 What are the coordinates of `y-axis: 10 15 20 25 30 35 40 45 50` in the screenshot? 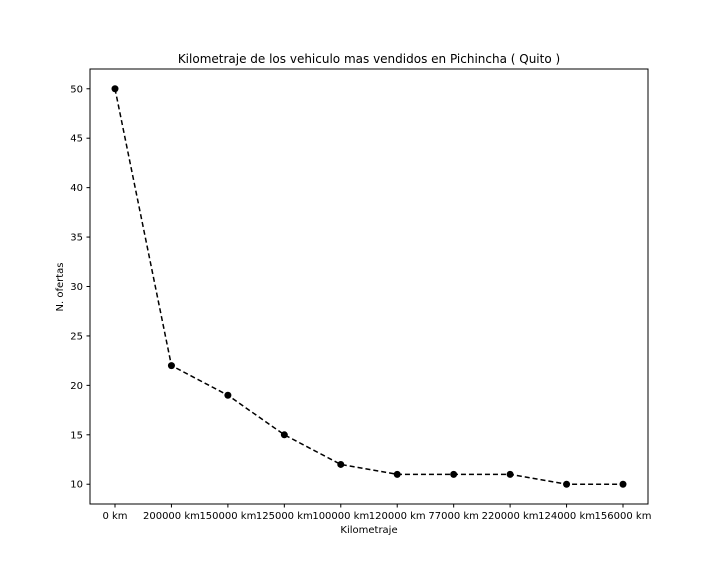 It's located at (80, 287).